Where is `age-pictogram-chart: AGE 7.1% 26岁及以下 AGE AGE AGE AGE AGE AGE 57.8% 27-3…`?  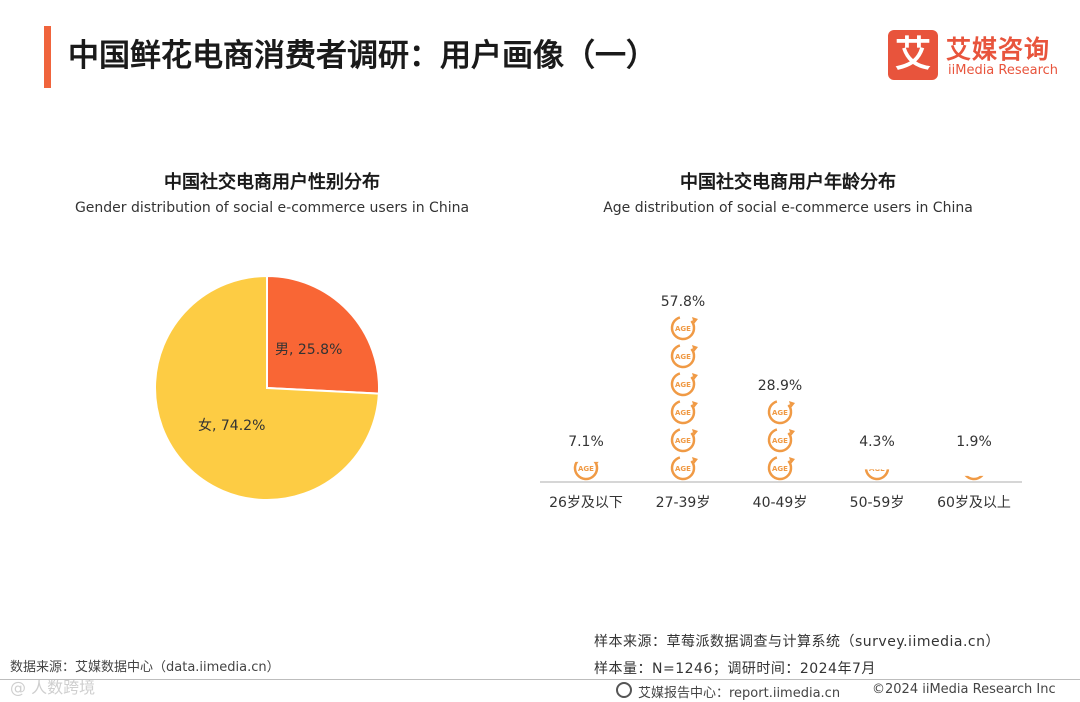 age-pictogram-chart: AGE 7.1% 26岁及以下 AGE AGE AGE AGE AGE AGE 57.8% 27-3… is located at coordinates (781, 402).